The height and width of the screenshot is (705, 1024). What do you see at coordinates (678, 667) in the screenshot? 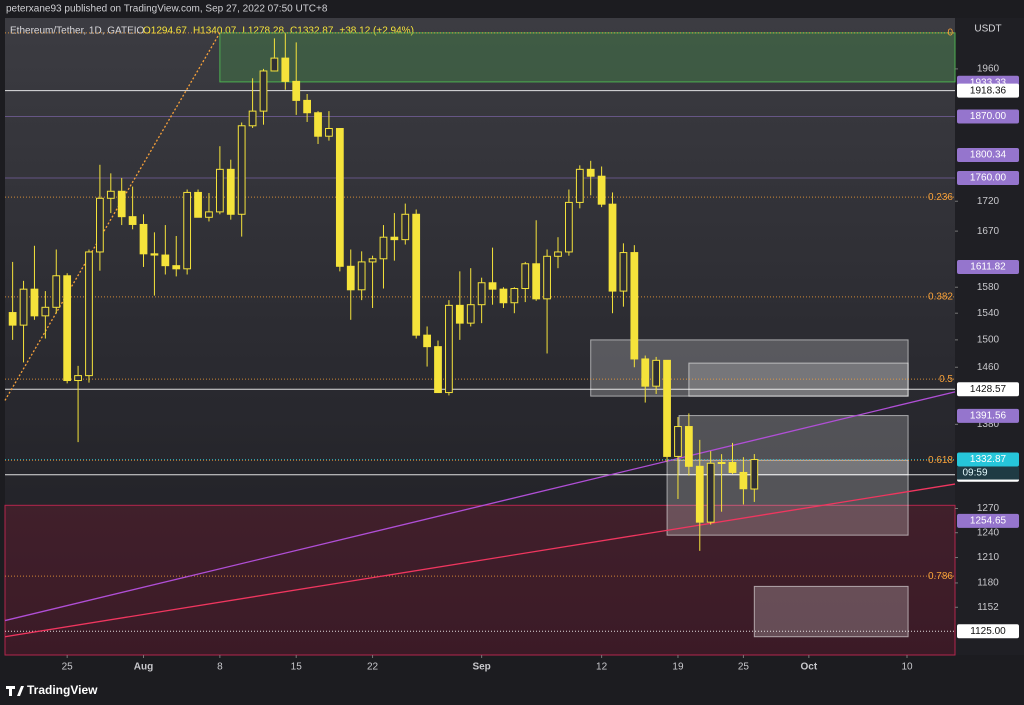
I see `x-tick-label: 19` at bounding box center [678, 667].